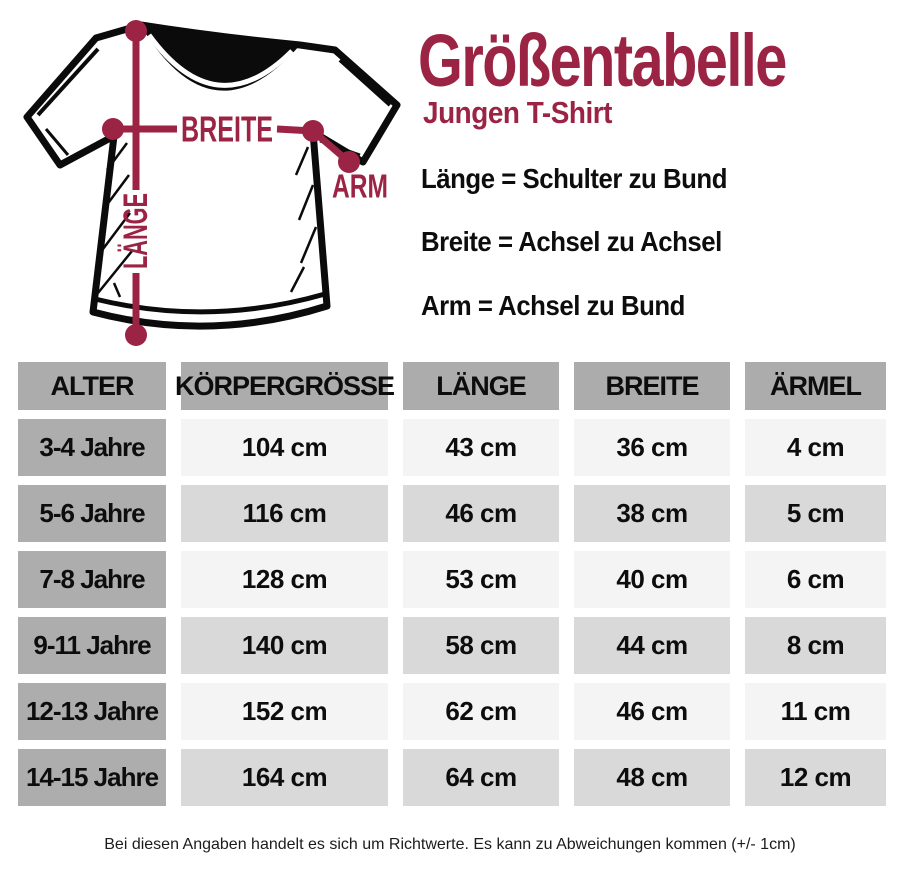  What do you see at coordinates (92, 513) in the screenshot?
I see `table-cell: 5-6 Jahre` at bounding box center [92, 513].